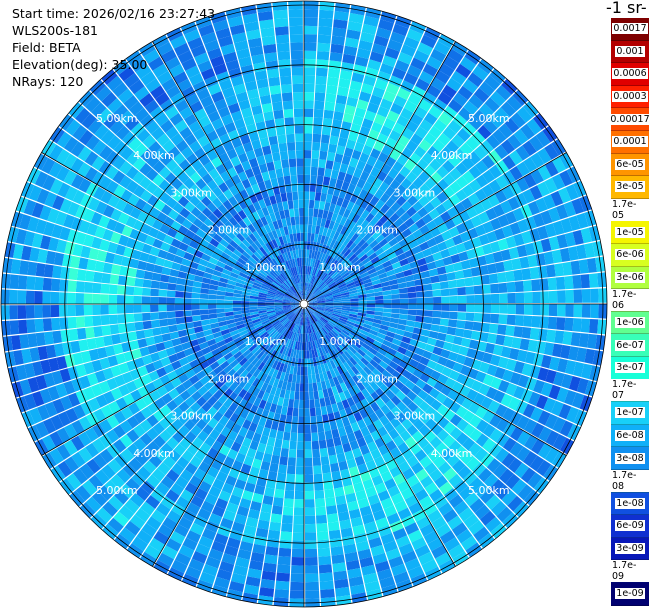 This screenshot has width=650, height=610. Describe the element at coordinates (377, 230) in the screenshot. I see `range-label: 2.00km` at that location.